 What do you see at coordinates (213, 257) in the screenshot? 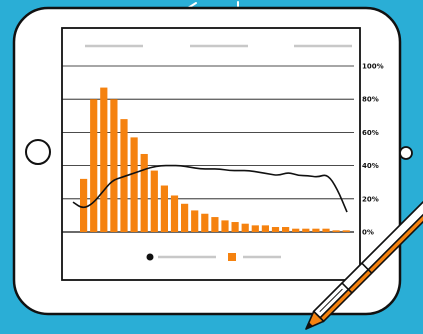
I see `chart-legend` at bounding box center [213, 257].